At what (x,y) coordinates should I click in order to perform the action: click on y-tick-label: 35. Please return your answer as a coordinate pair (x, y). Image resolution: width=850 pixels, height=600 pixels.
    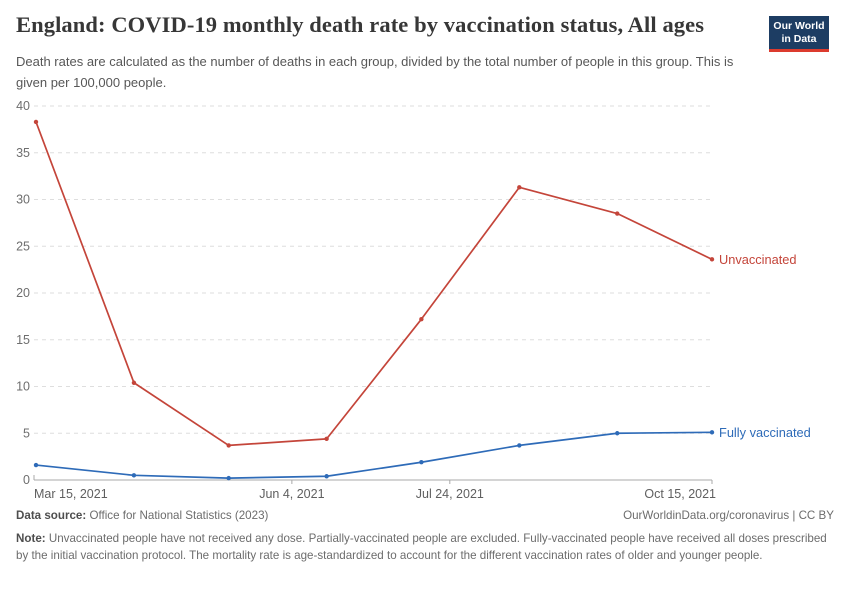
    Looking at the image, I should click on (23, 153).